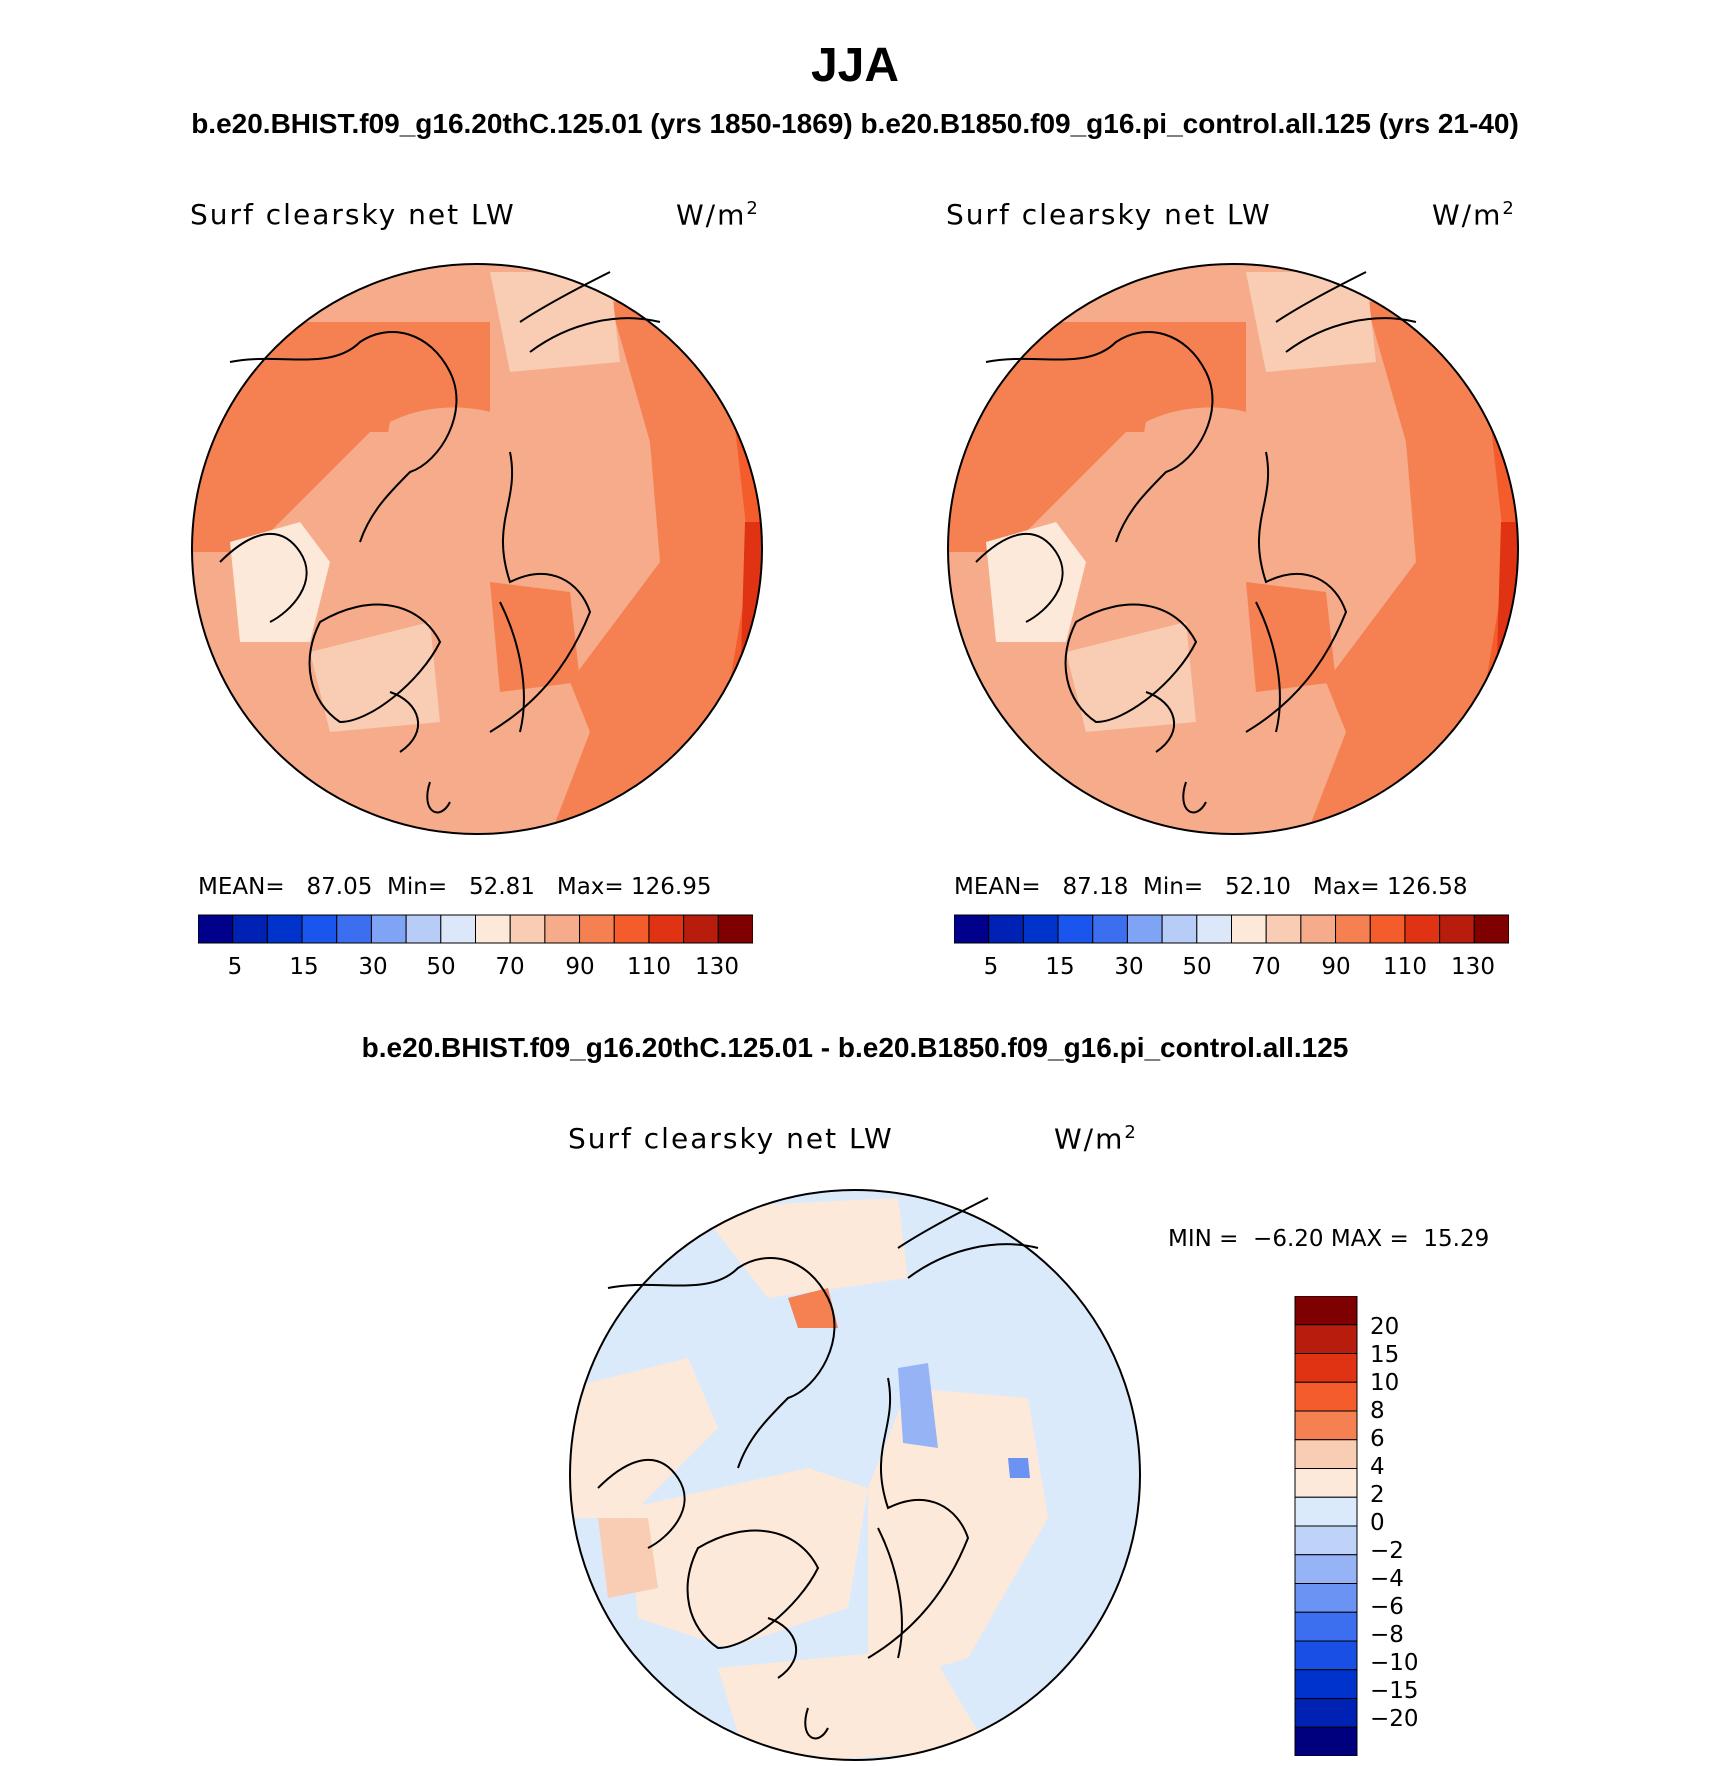 The height and width of the screenshot is (1766, 1710). What do you see at coordinates (1036, 582) in the screenshot?
I see `right-field-alaska` at bounding box center [1036, 582].